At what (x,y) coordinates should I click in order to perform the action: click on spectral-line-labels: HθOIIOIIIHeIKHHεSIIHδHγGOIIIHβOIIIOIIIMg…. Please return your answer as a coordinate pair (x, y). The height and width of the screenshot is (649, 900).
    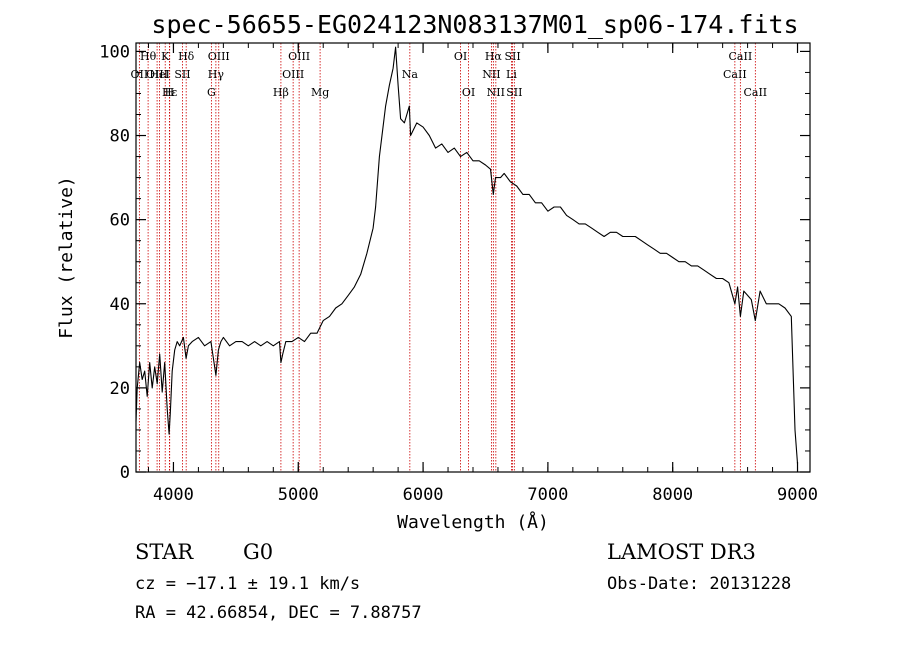
    Looking at the image, I should click on (449, 74).